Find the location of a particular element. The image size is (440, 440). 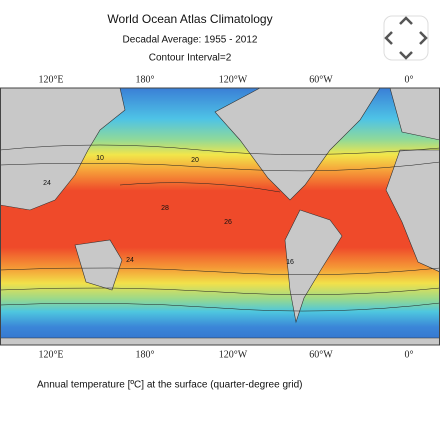

move-icon is located at coordinates (406, 38).